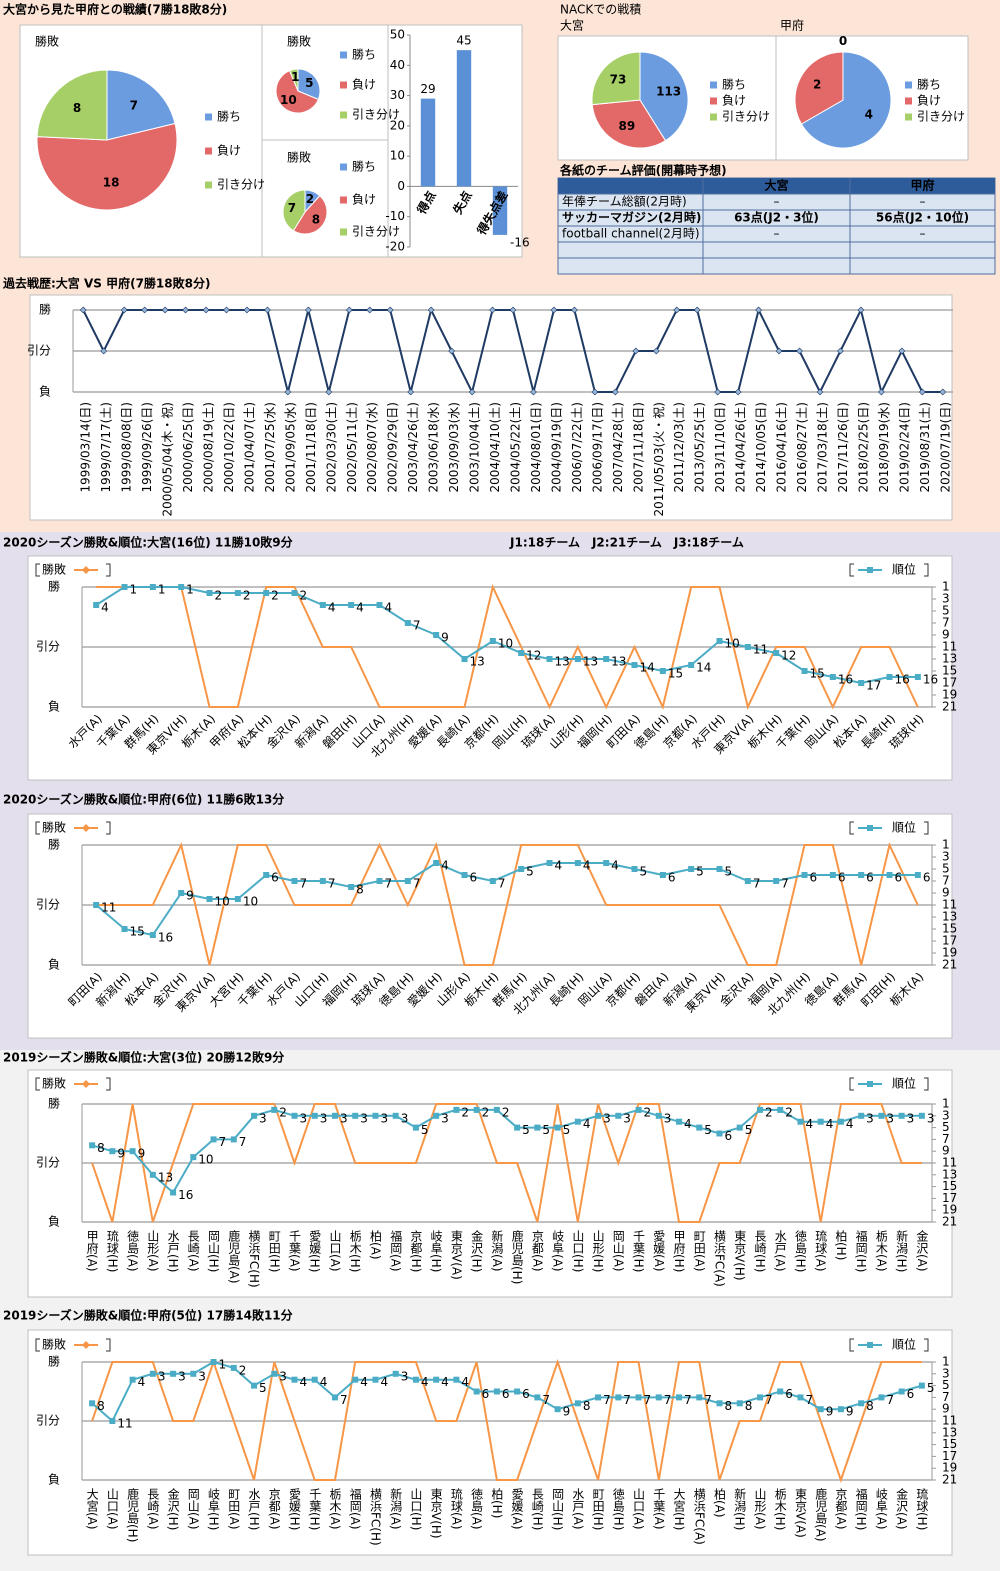 The image size is (1000, 1571). Describe the element at coordinates (54, 1222) in the screenshot. I see `y-tick-label: 負` at that location.